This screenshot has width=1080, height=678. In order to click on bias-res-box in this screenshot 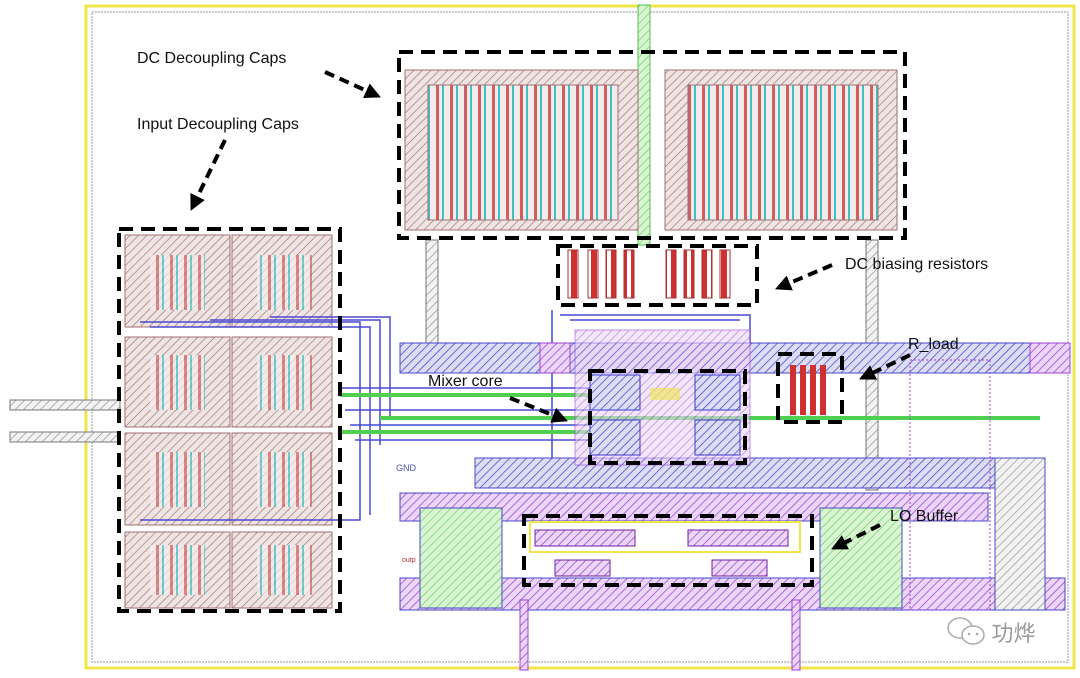, I will do `click(657, 275)`.